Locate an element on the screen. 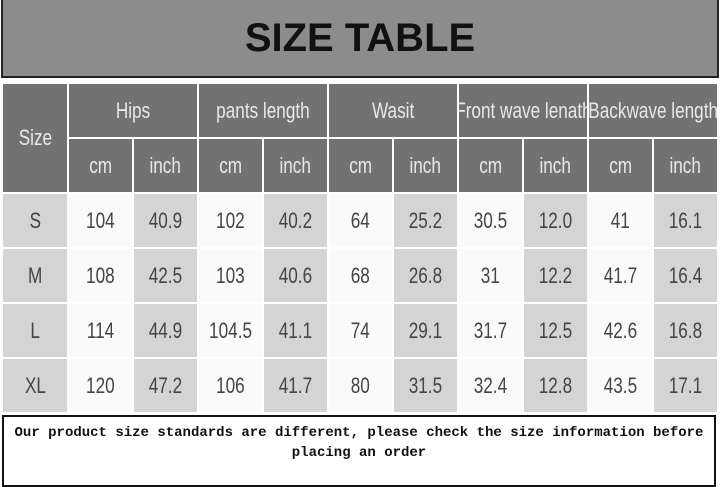 The image size is (720, 487). measurement: 42.5 is located at coordinates (165, 275).